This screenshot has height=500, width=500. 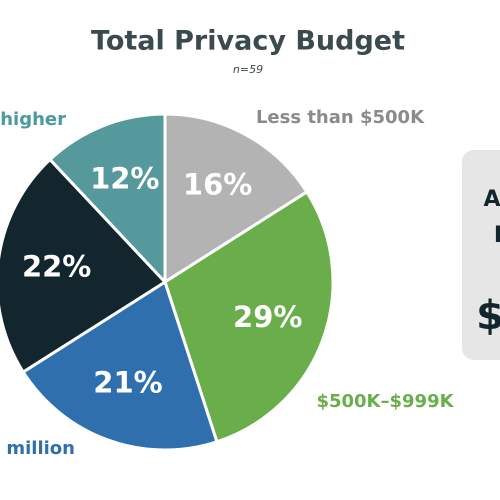 I want to click on callout-text: A, so click(x=491, y=199).